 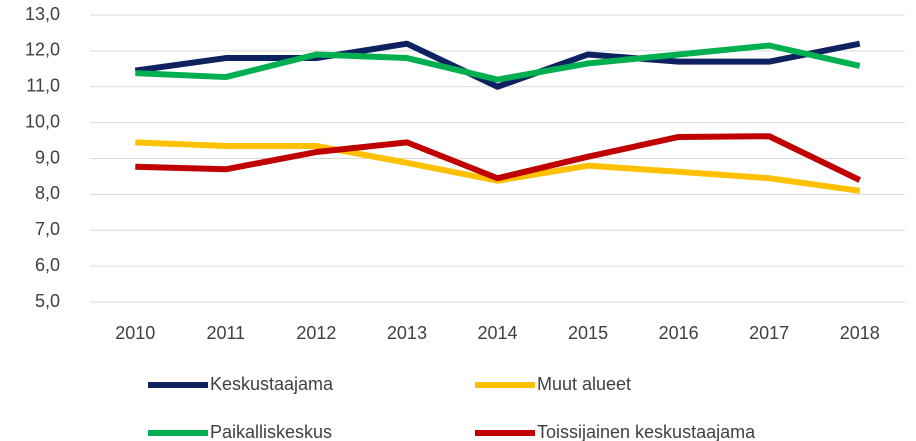 What do you see at coordinates (135, 333) in the screenshot?
I see `x-tick-label: 2010` at bounding box center [135, 333].